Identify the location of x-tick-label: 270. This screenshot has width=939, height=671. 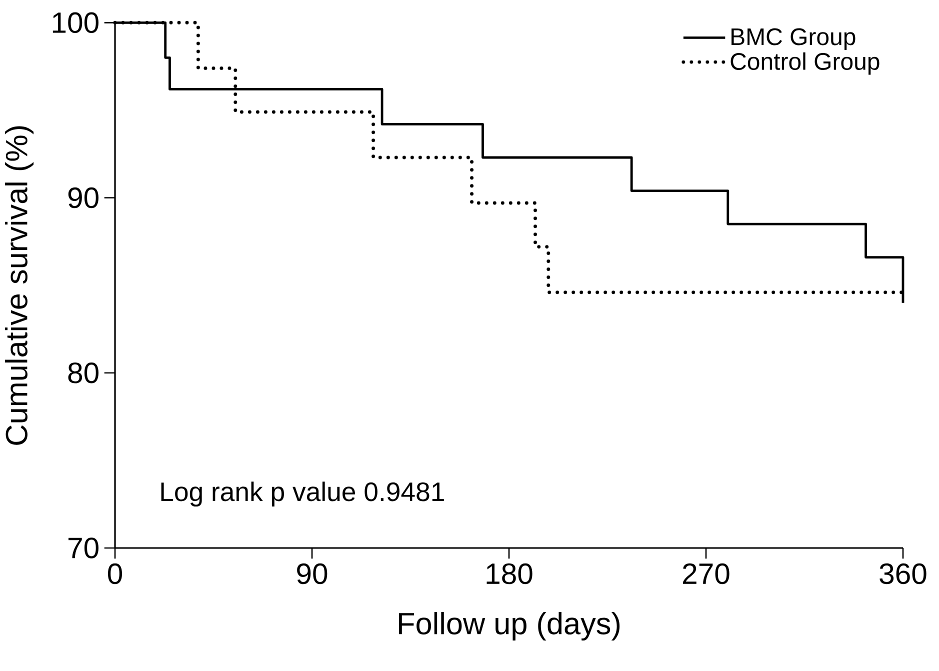
(706, 573).